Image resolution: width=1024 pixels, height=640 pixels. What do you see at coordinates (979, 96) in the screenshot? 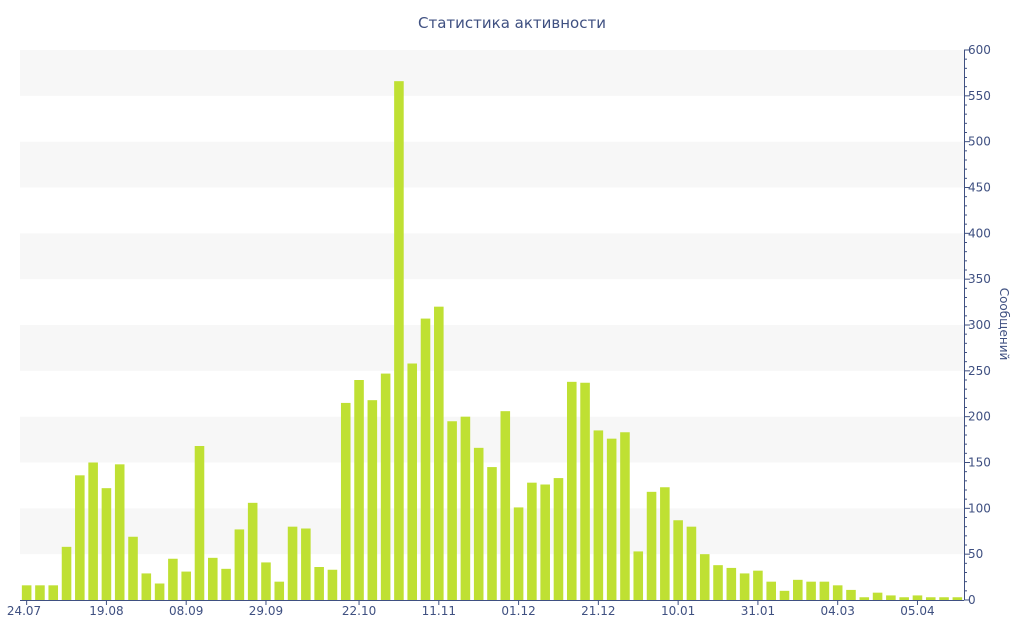
I see `y-tick-label: 550` at bounding box center [979, 96].